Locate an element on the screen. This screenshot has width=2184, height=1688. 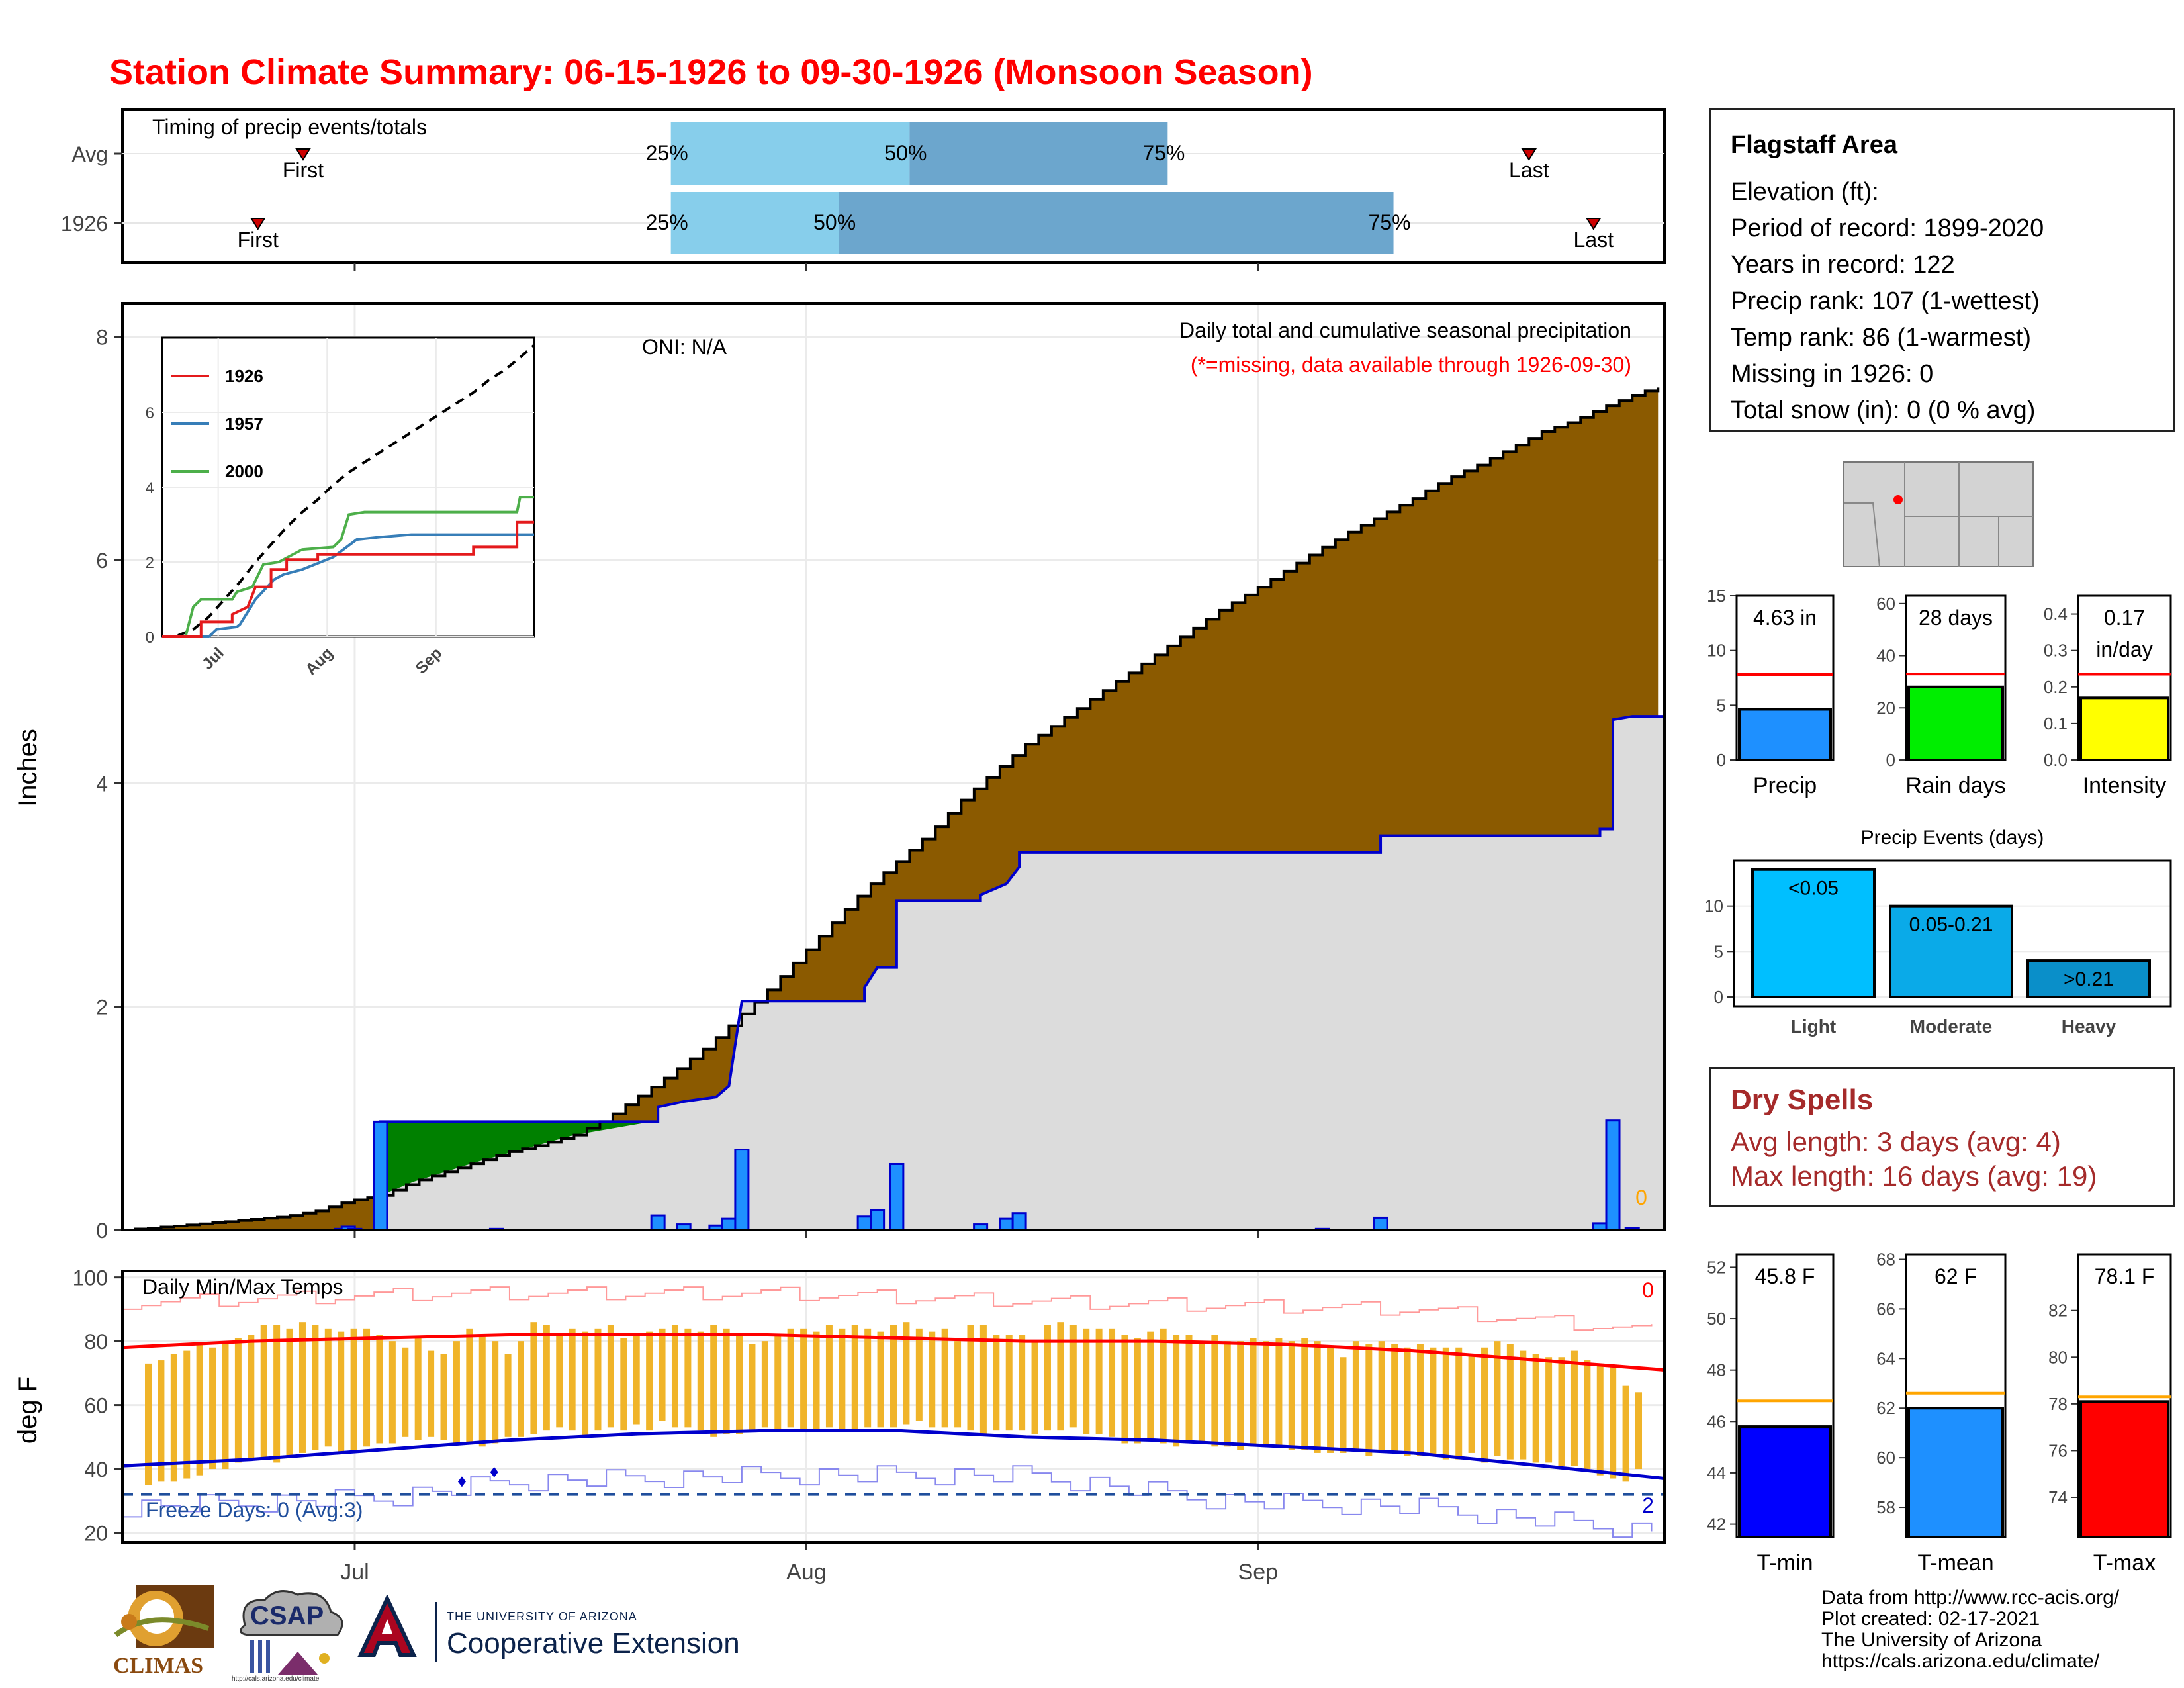
station-temp-rank: Temp rank: 86 (1-warmest) is located at coordinates (1881, 338).